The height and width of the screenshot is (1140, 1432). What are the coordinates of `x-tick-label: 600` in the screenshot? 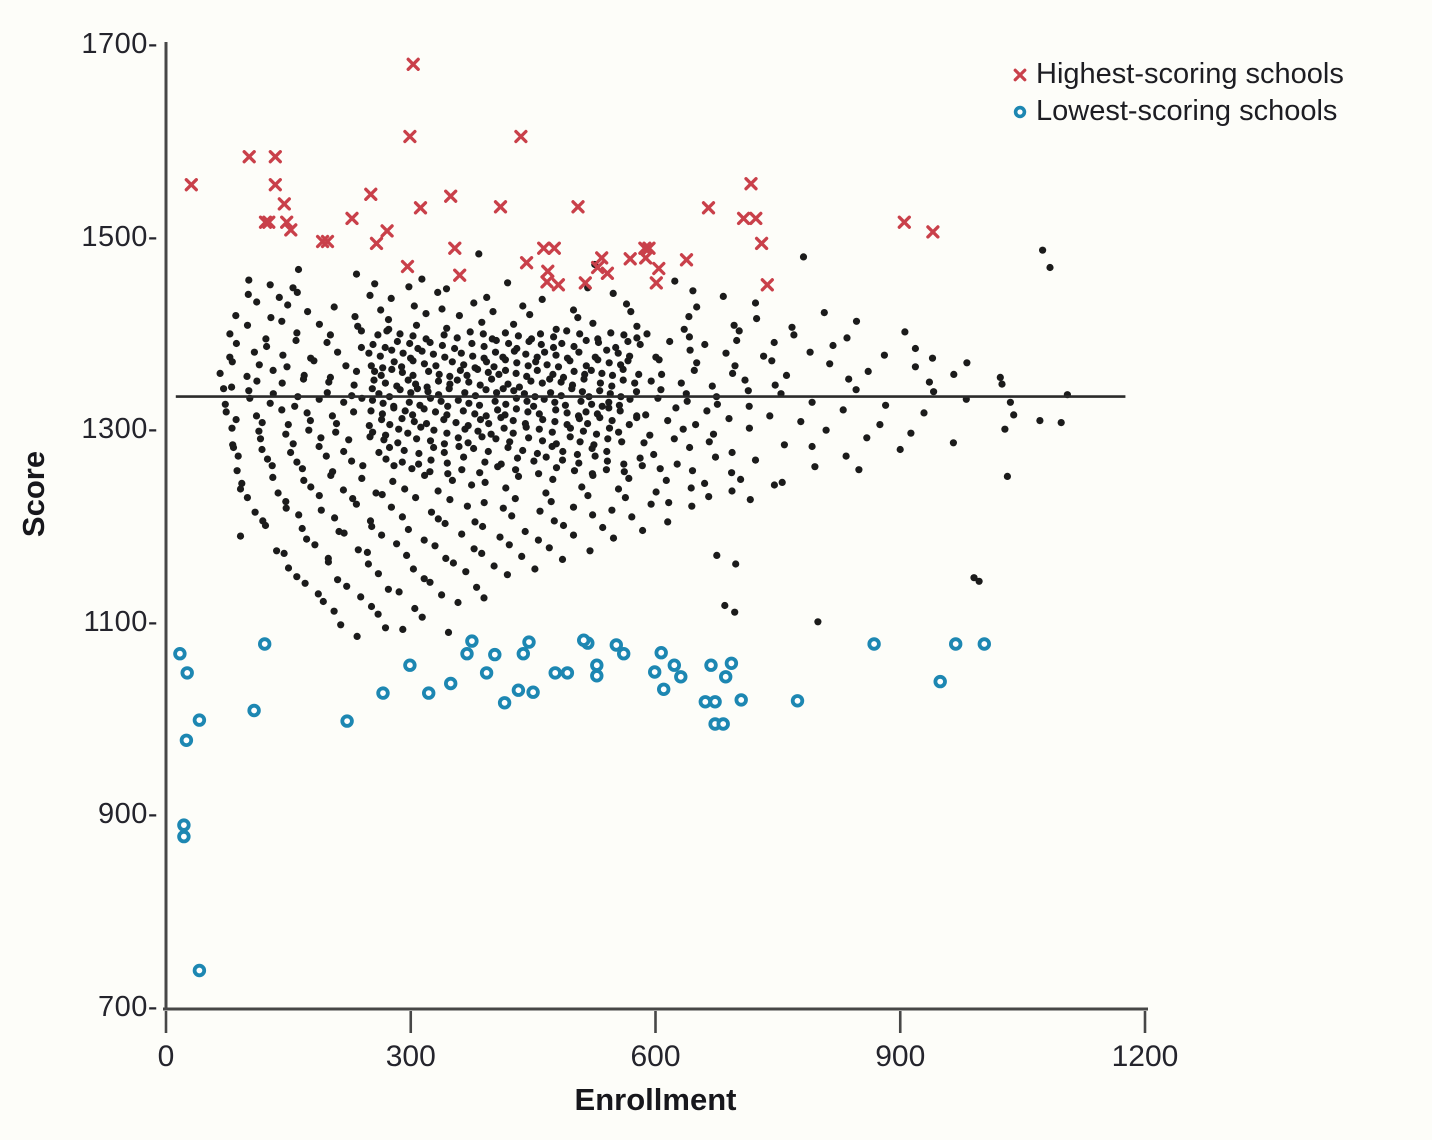 It's located at (655, 1056).